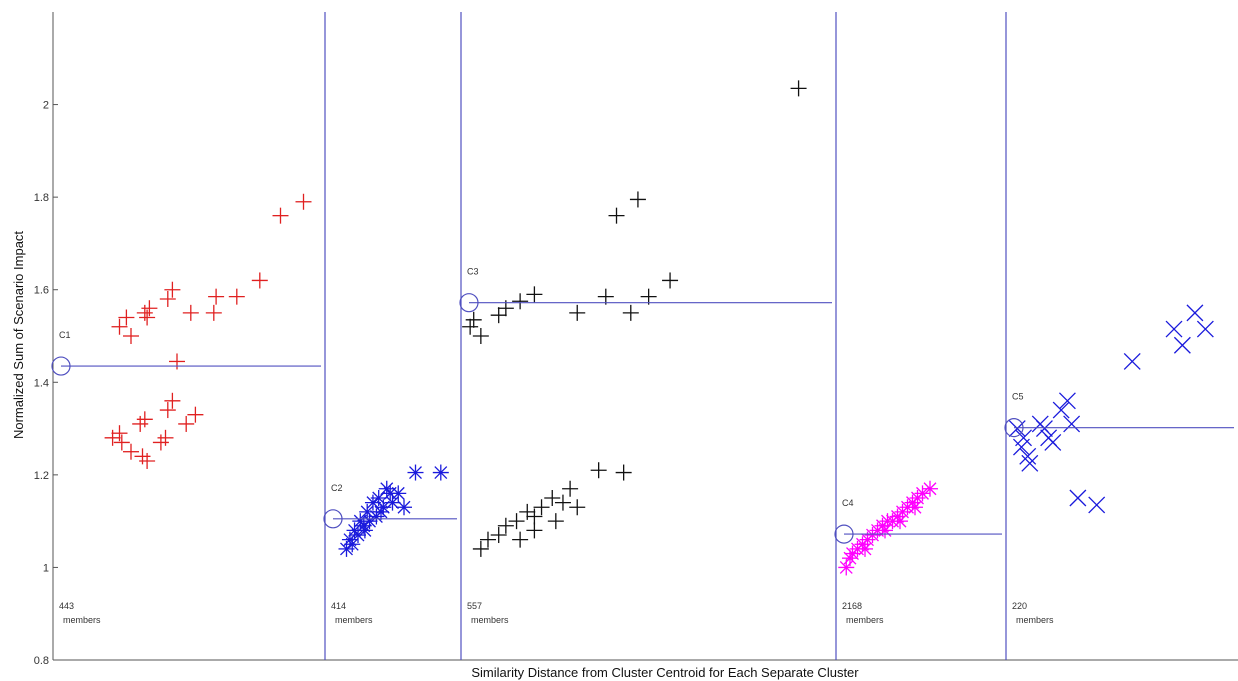  What do you see at coordinates (337, 488) in the screenshot?
I see `cluster-name-label: C2` at bounding box center [337, 488].